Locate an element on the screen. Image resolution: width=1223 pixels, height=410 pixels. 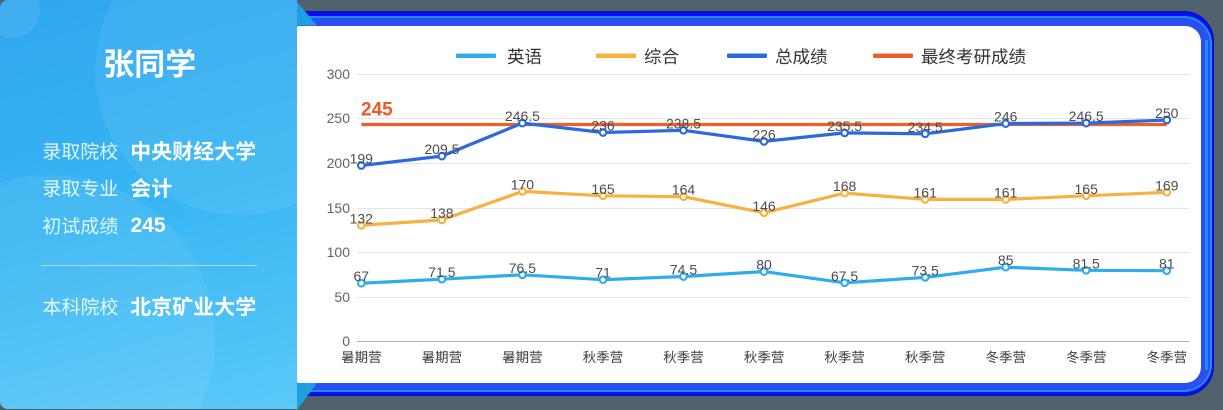
svg-text: 164 is located at coordinates (684, 190).